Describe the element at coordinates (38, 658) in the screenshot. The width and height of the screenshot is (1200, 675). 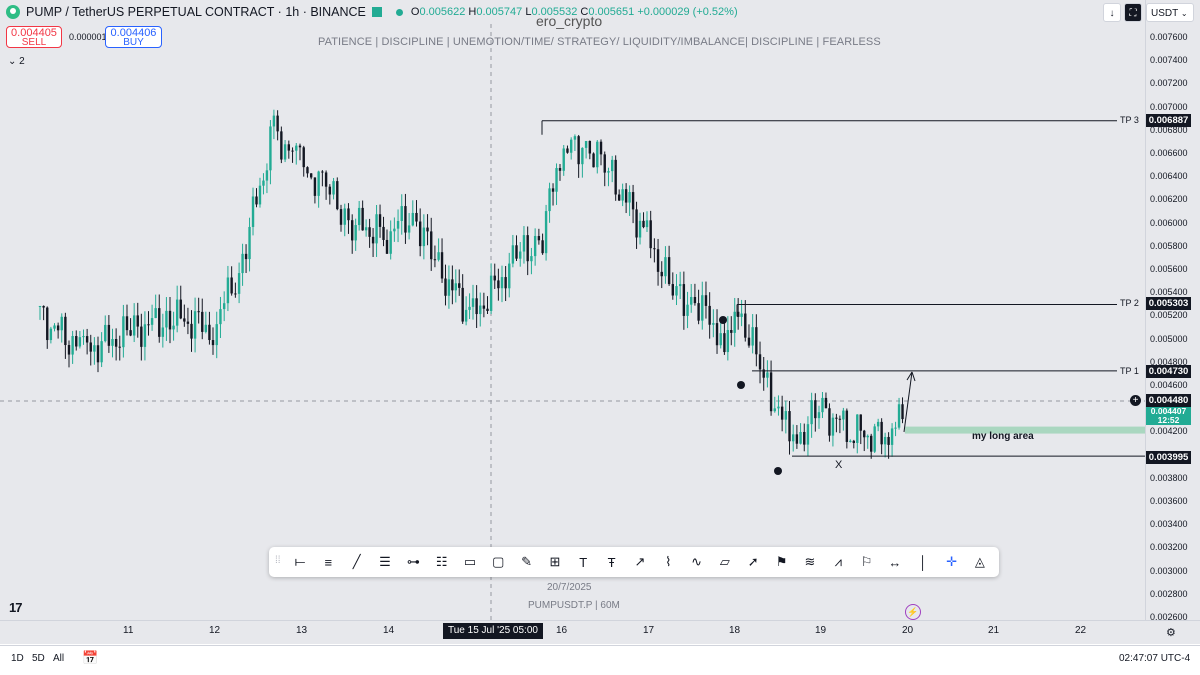
I see `range-5d-button: 5D` at that location.